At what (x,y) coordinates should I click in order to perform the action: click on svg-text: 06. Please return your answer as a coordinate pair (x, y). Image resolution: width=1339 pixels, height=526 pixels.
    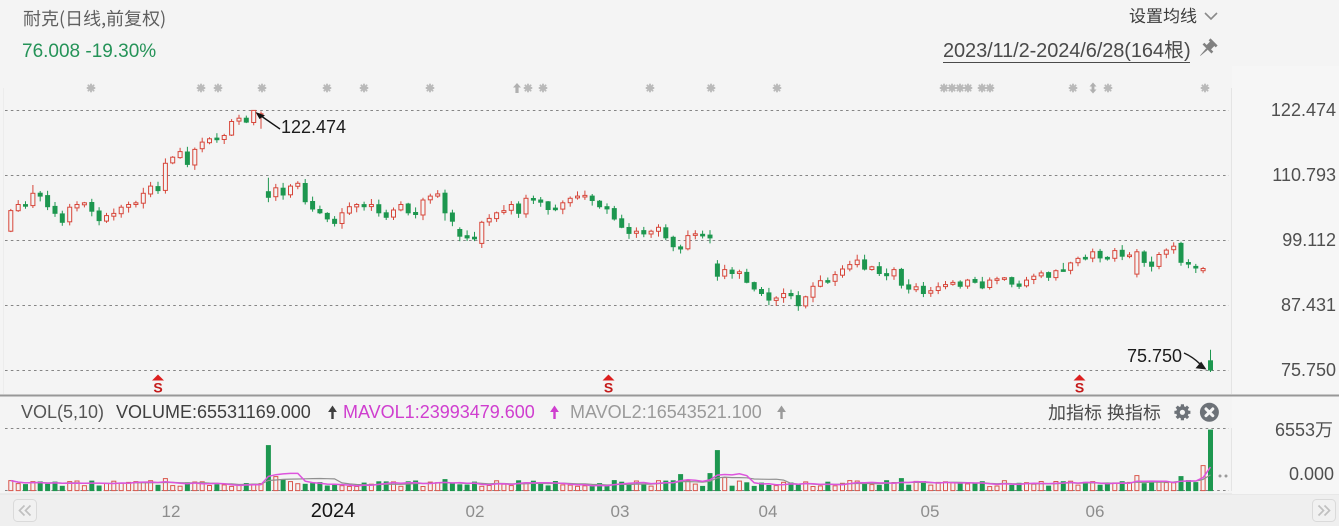
    Looking at the image, I should click on (1095, 511).